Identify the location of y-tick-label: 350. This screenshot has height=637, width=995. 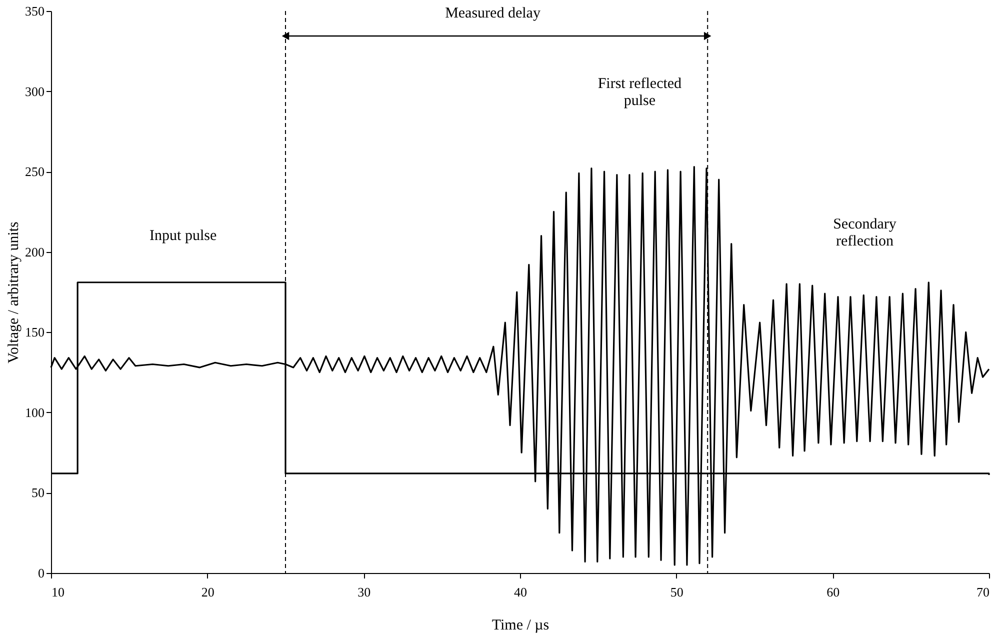
(34, 11).